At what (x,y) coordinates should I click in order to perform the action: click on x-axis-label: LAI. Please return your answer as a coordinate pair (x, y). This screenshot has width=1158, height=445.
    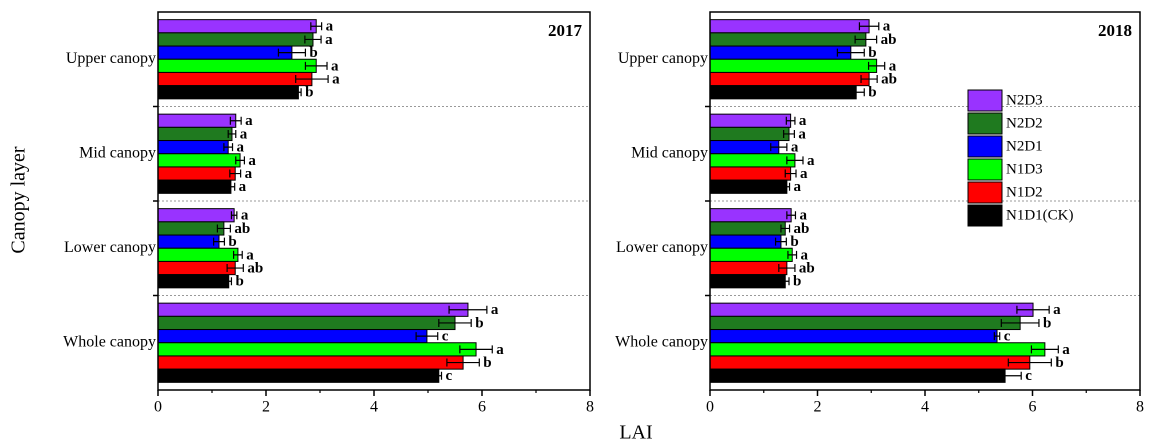
    Looking at the image, I should click on (635, 433).